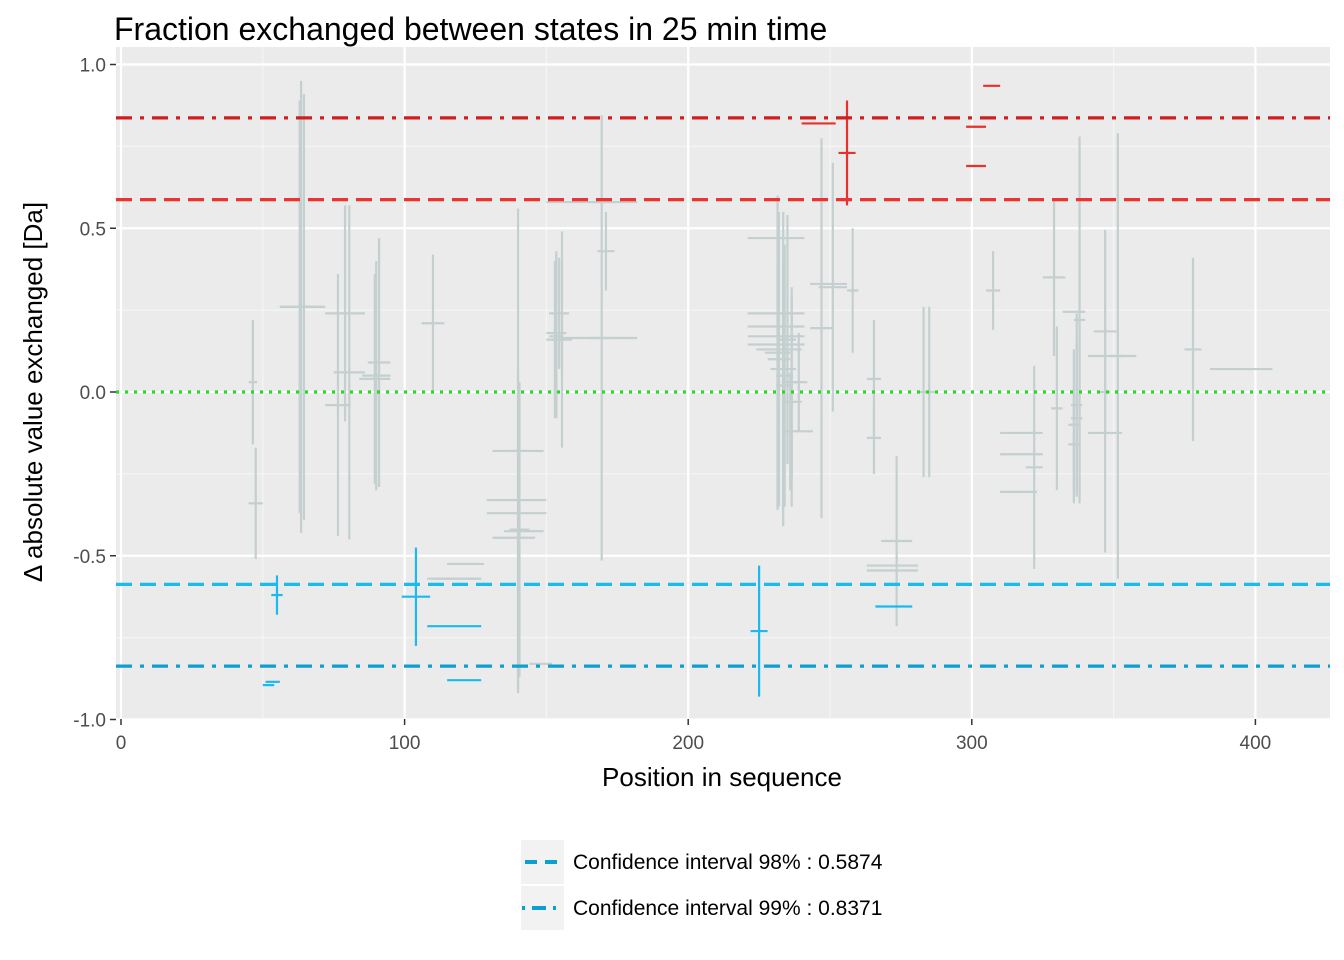 The image size is (1344, 960). What do you see at coordinates (89, 721) in the screenshot?
I see `y-tick-label: -1.0` at bounding box center [89, 721].